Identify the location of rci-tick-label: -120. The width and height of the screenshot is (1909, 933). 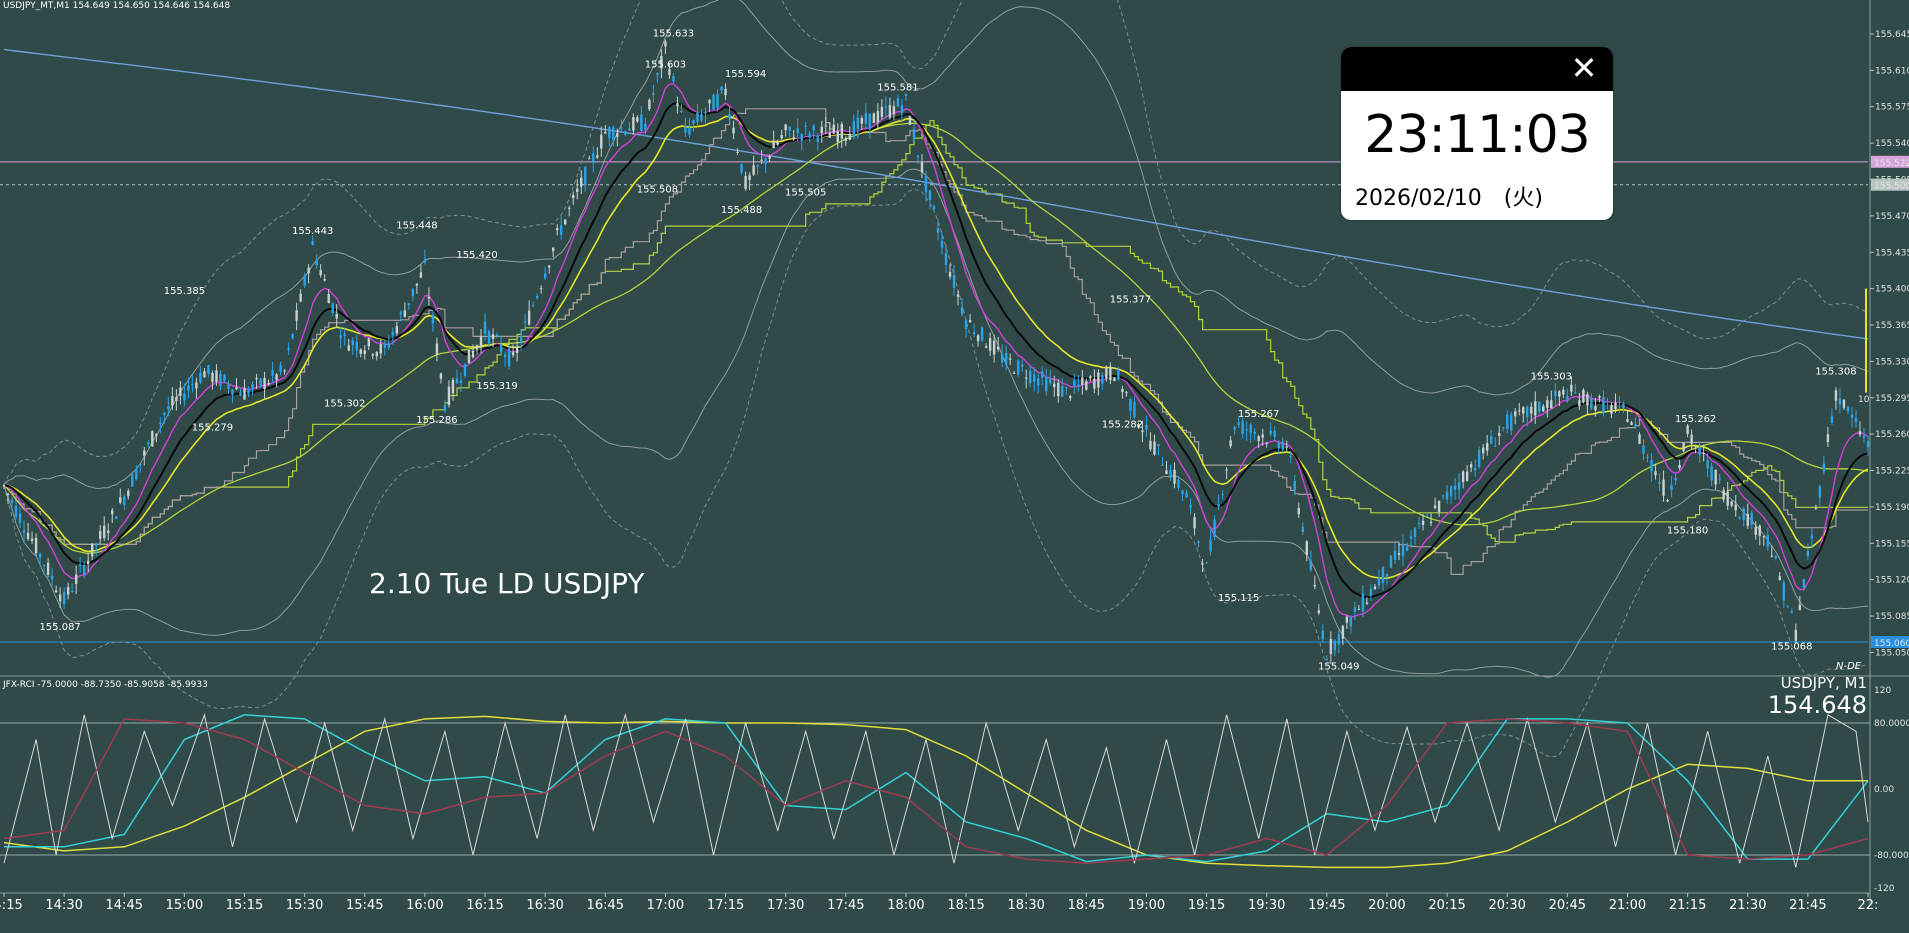
(1884, 889).